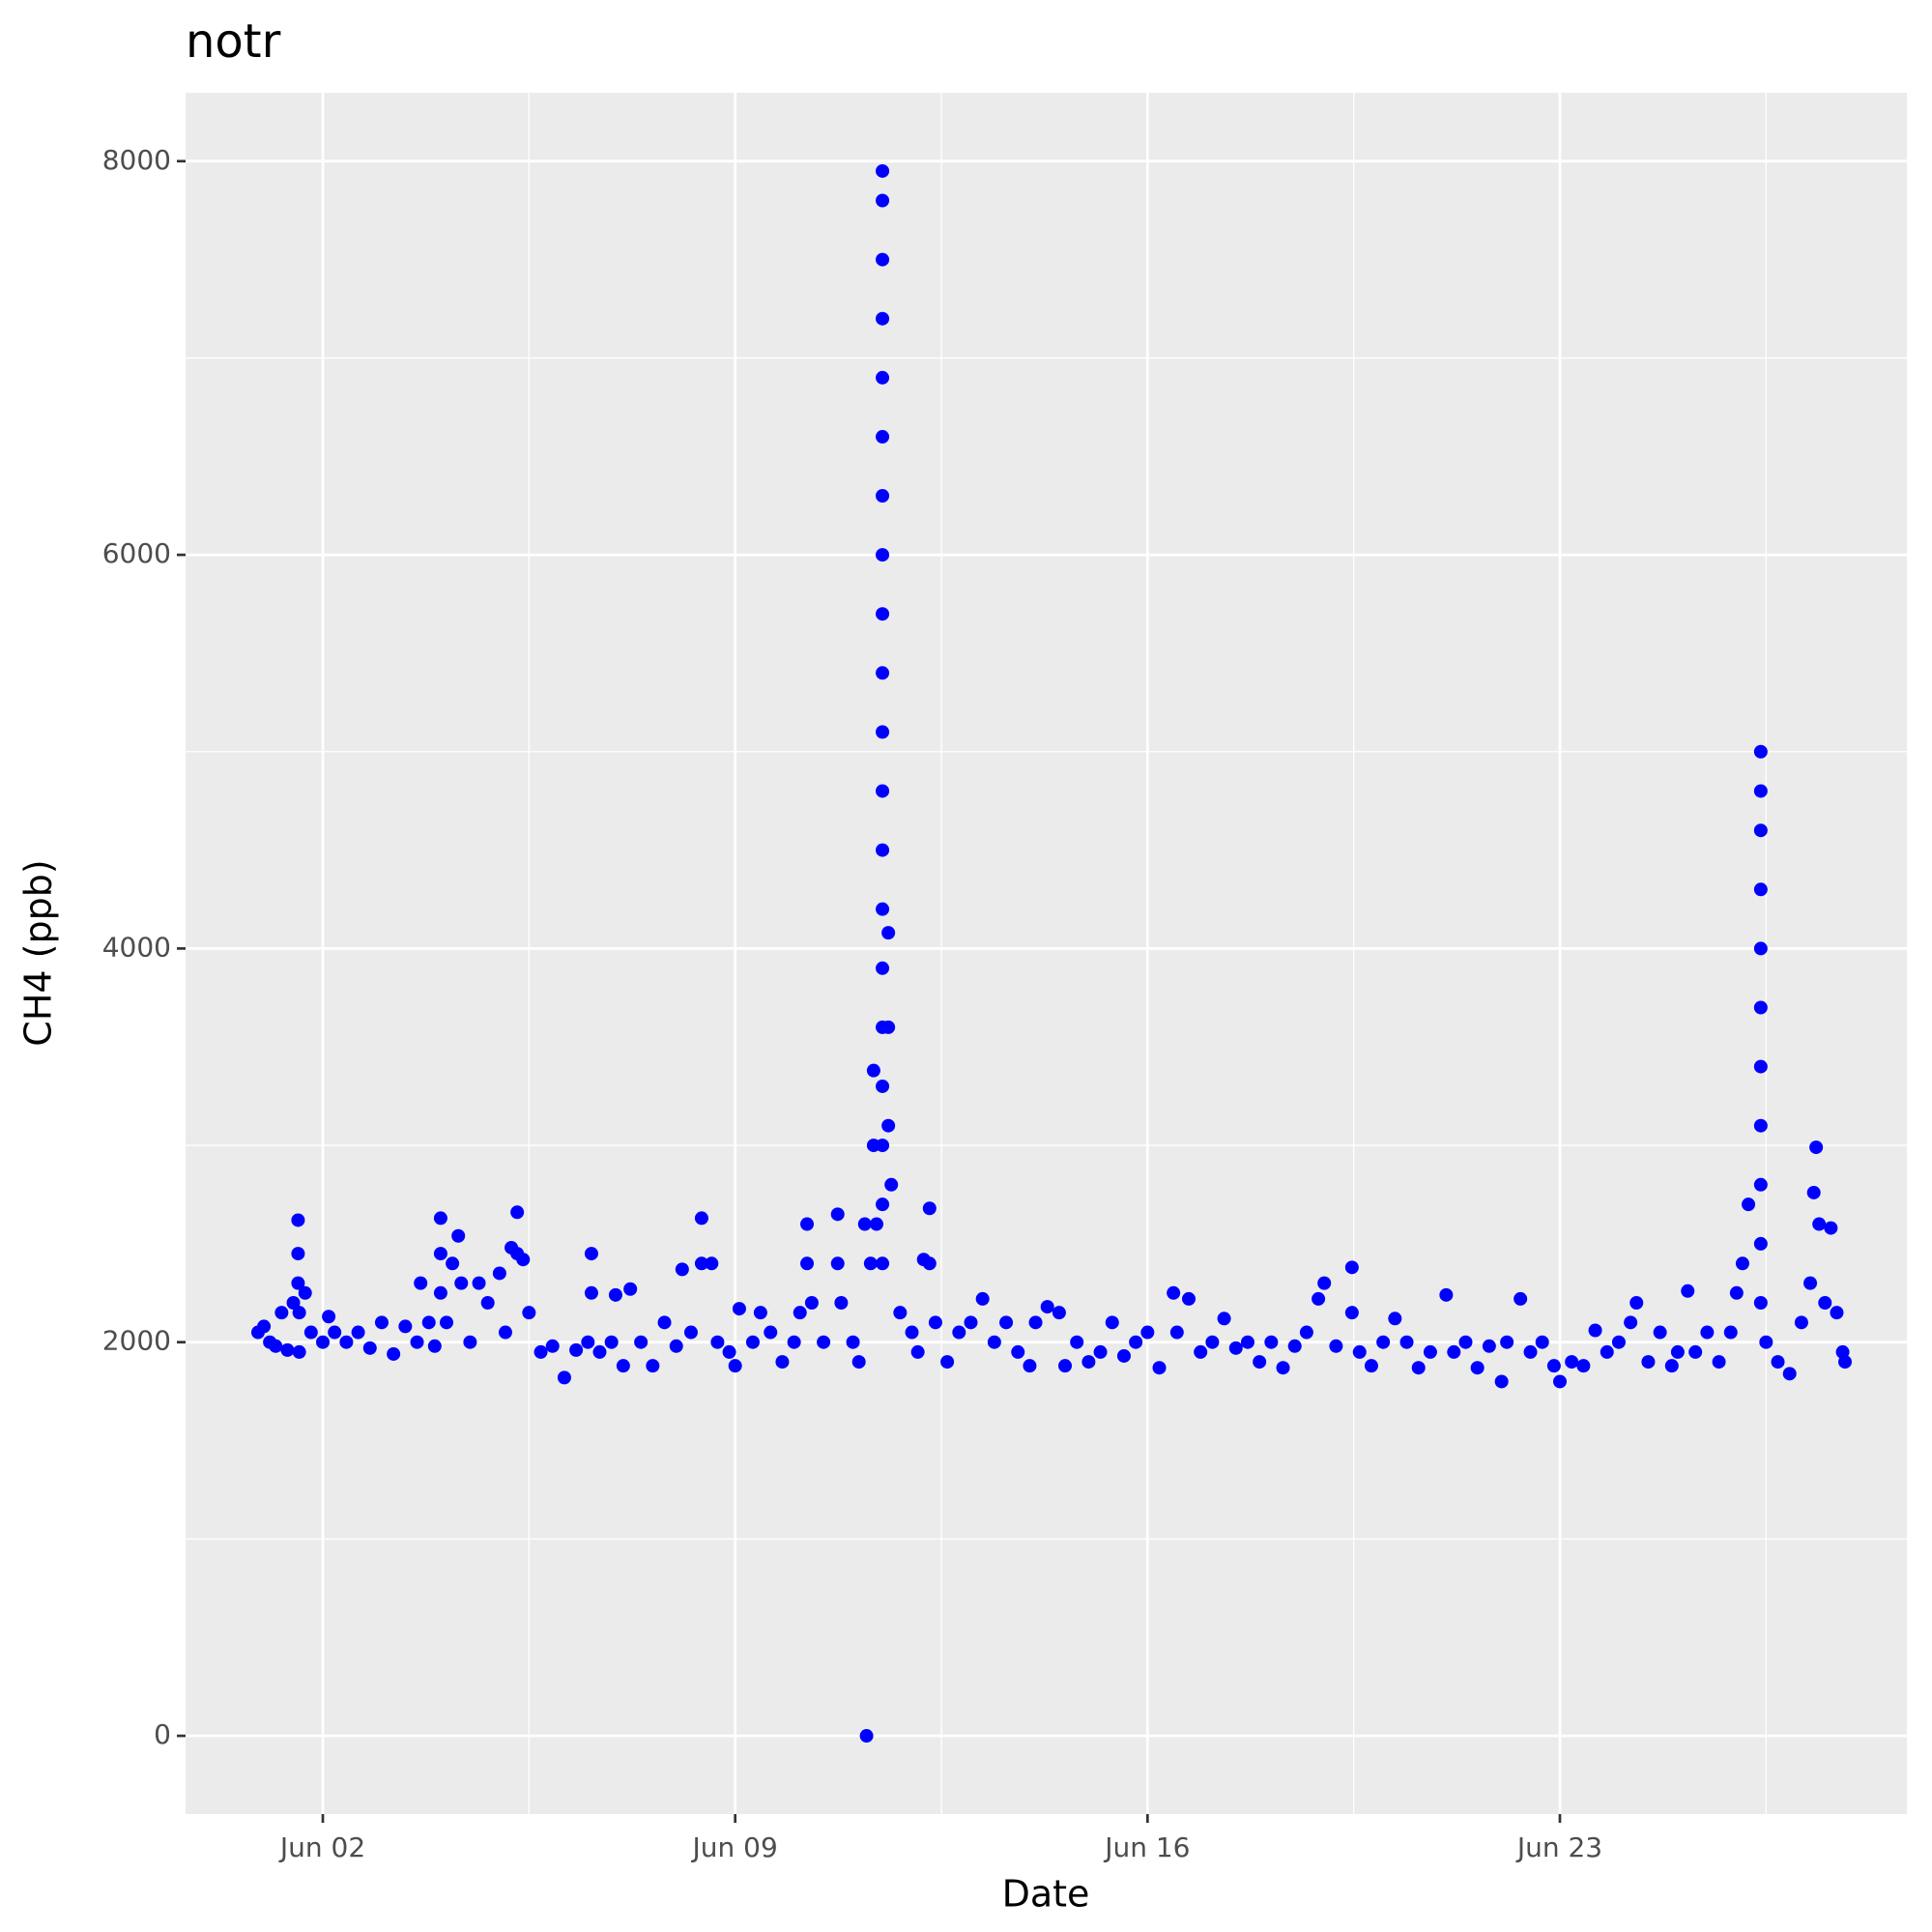 This screenshot has width=1932, height=1932. What do you see at coordinates (1046, 1894) in the screenshot?
I see `x-axis-label: Date` at bounding box center [1046, 1894].